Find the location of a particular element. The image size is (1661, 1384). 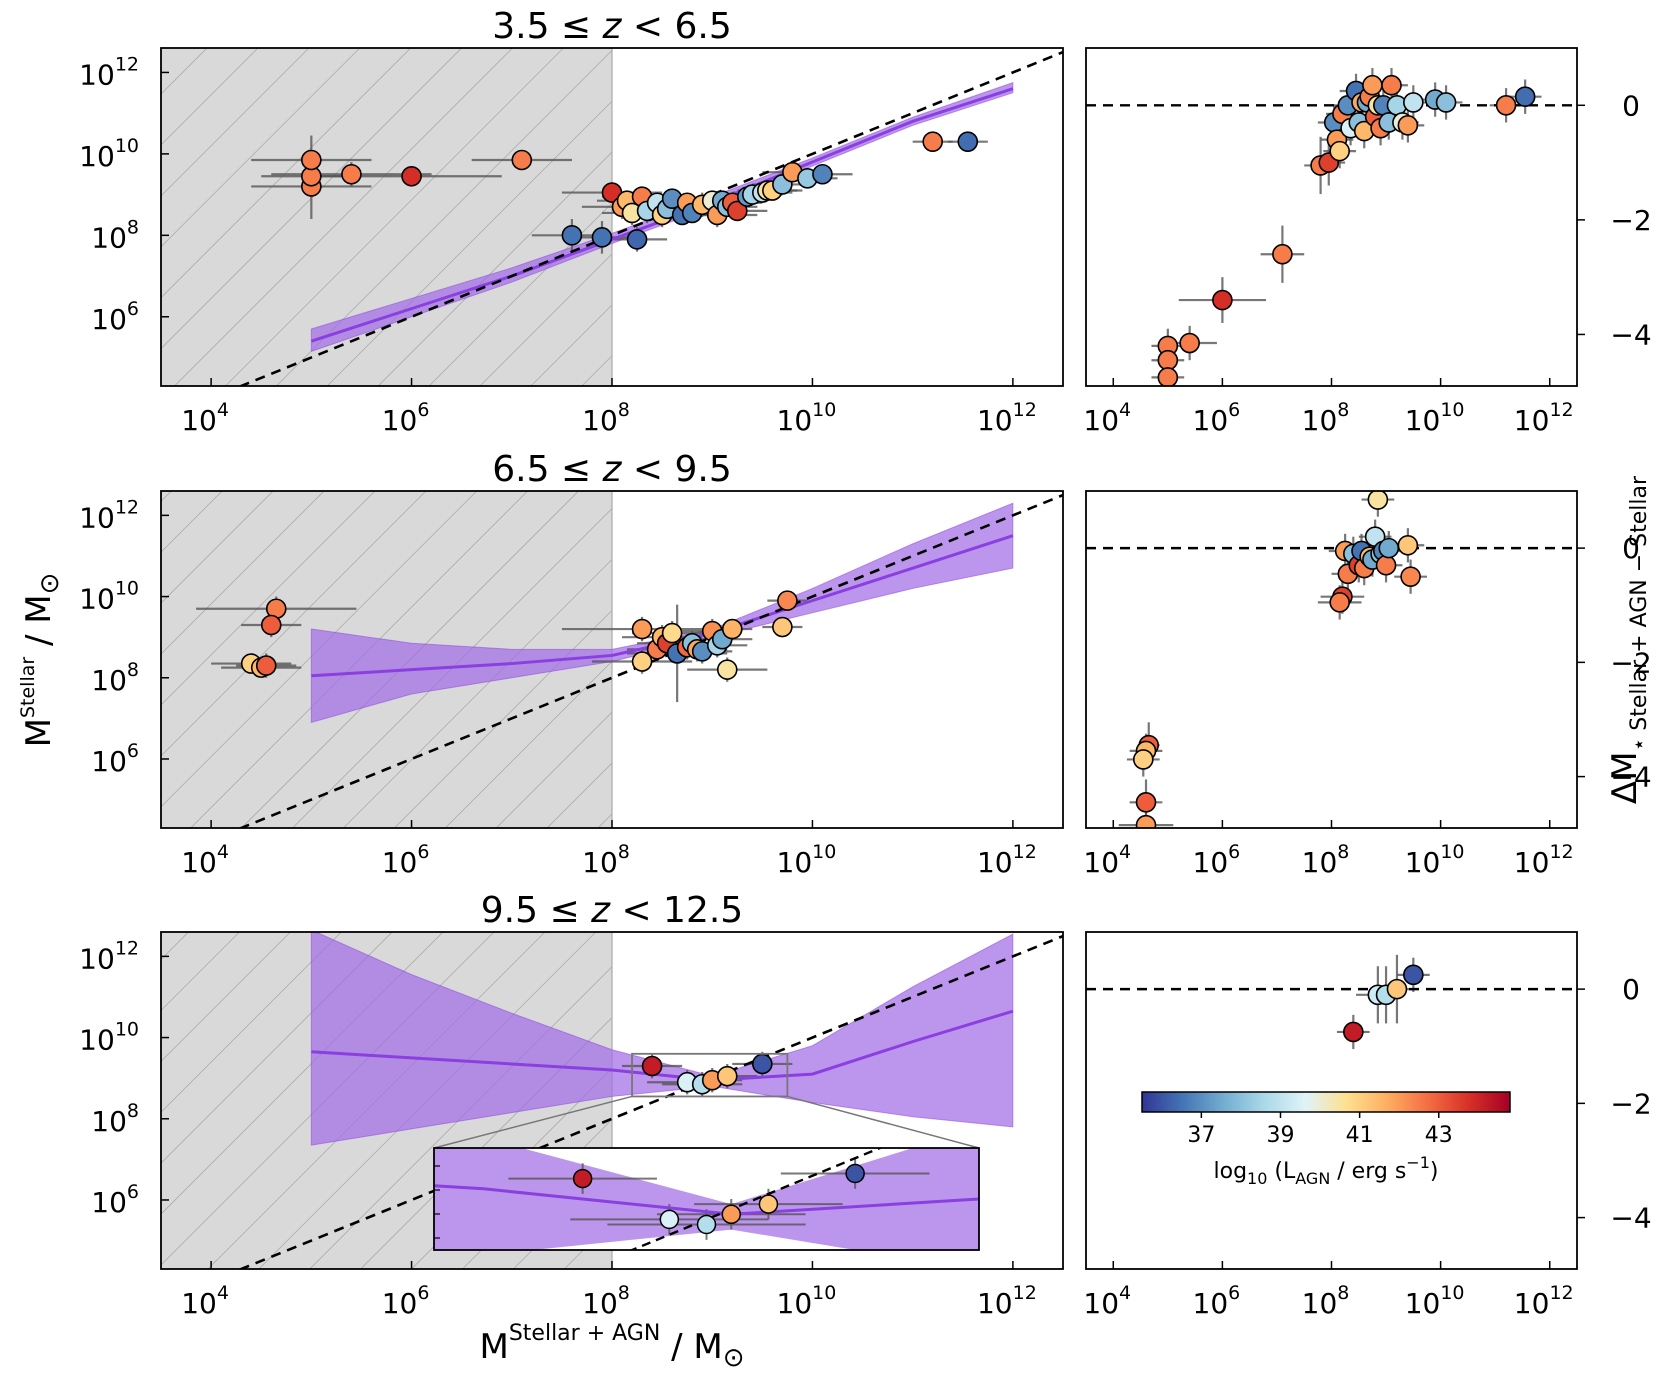

residual-panel-3-plotarea is located at coordinates (1331, 1002).